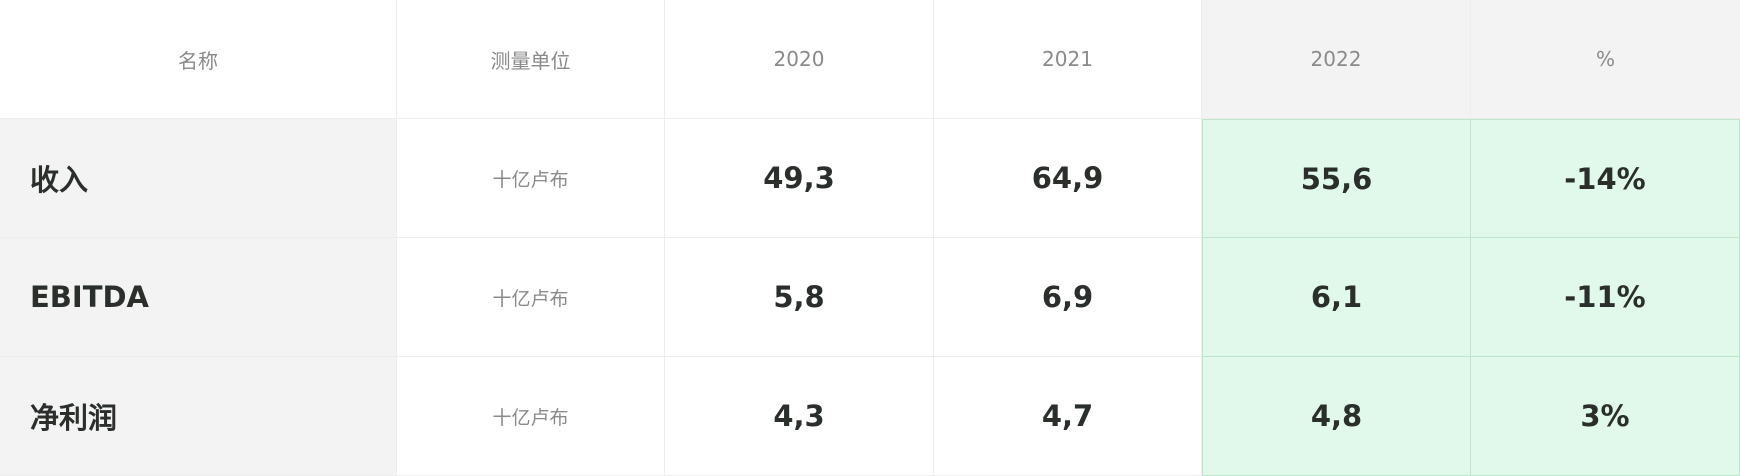 Image resolution: width=1740 pixels, height=476 pixels. I want to click on row-value-2020: 49,3, so click(799, 178).